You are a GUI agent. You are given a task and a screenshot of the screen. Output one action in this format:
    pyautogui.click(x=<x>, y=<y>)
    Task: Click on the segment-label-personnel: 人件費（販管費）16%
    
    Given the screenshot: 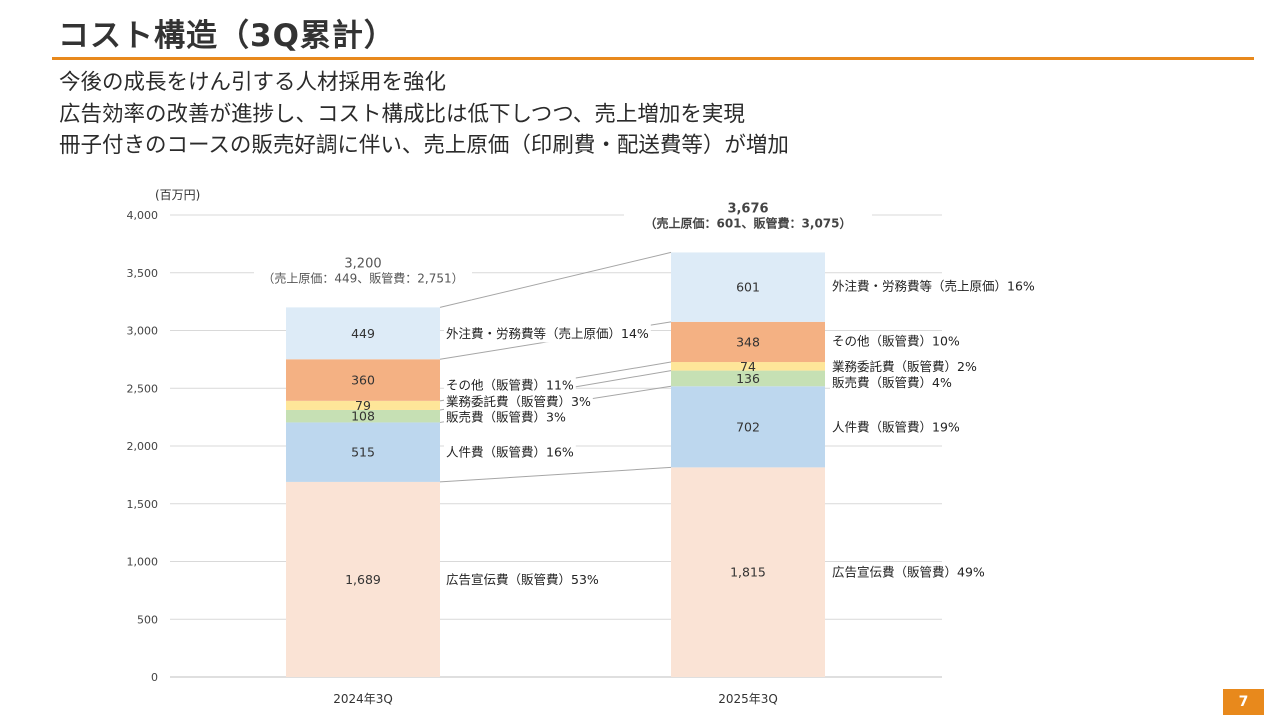 What is the action you would take?
    pyautogui.click(x=510, y=452)
    